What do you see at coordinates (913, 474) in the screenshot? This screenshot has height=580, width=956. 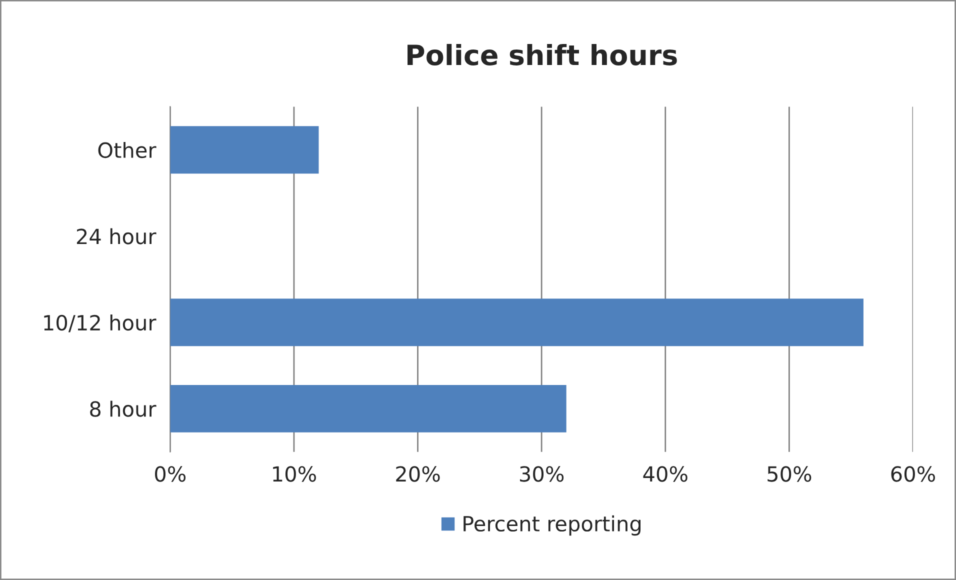 I see `x-tick-label: 60%` at bounding box center [913, 474].